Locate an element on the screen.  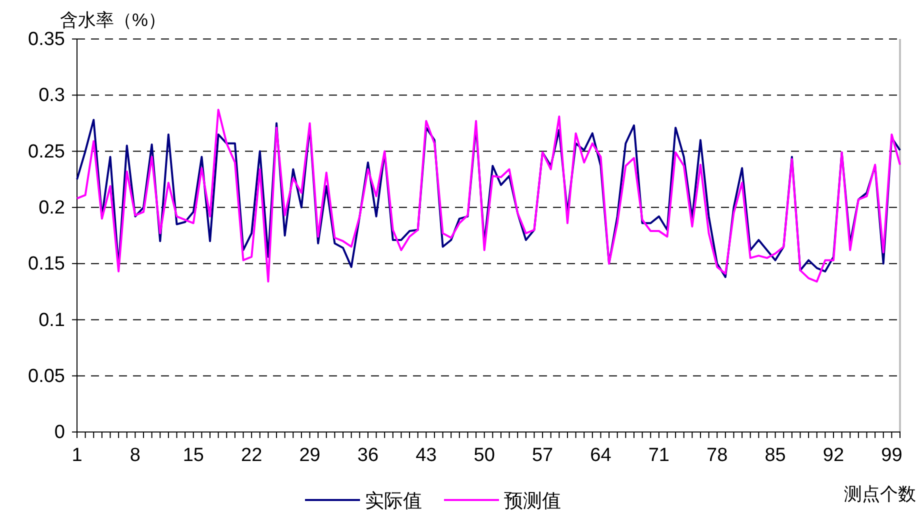
x-tick-label: 8 is located at coordinates (135, 455).